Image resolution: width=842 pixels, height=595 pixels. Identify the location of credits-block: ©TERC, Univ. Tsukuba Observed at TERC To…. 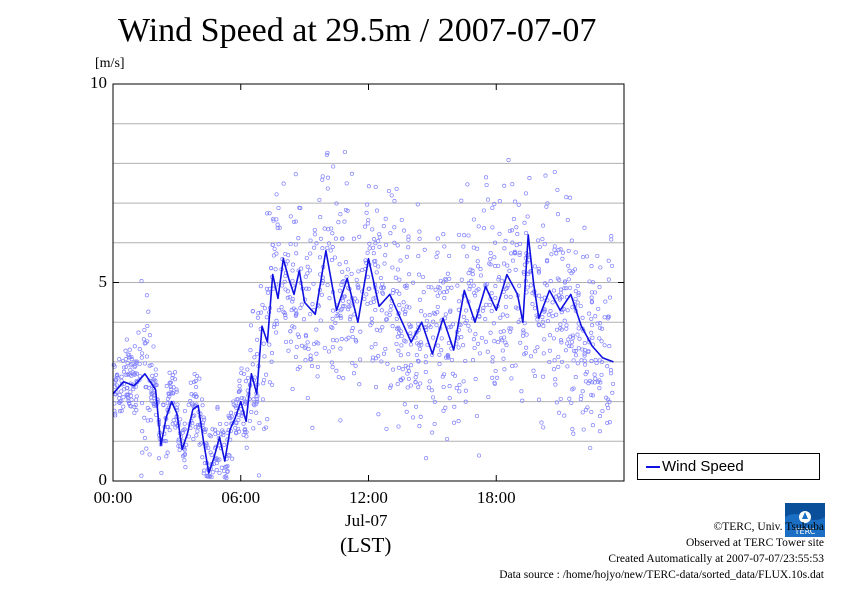
(661, 551).